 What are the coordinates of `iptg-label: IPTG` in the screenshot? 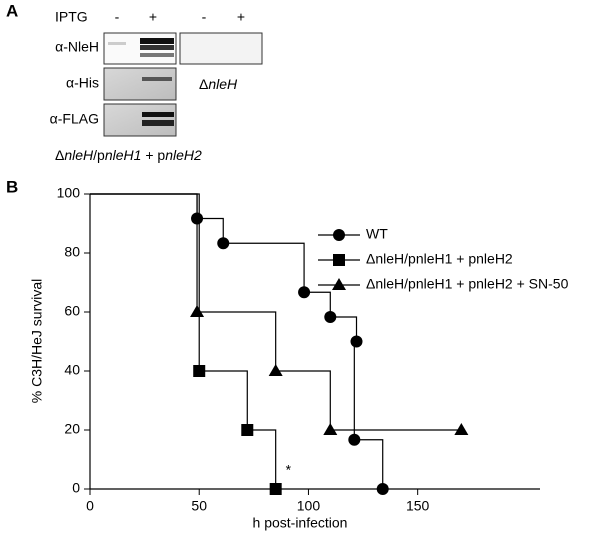 It's located at (71, 17).